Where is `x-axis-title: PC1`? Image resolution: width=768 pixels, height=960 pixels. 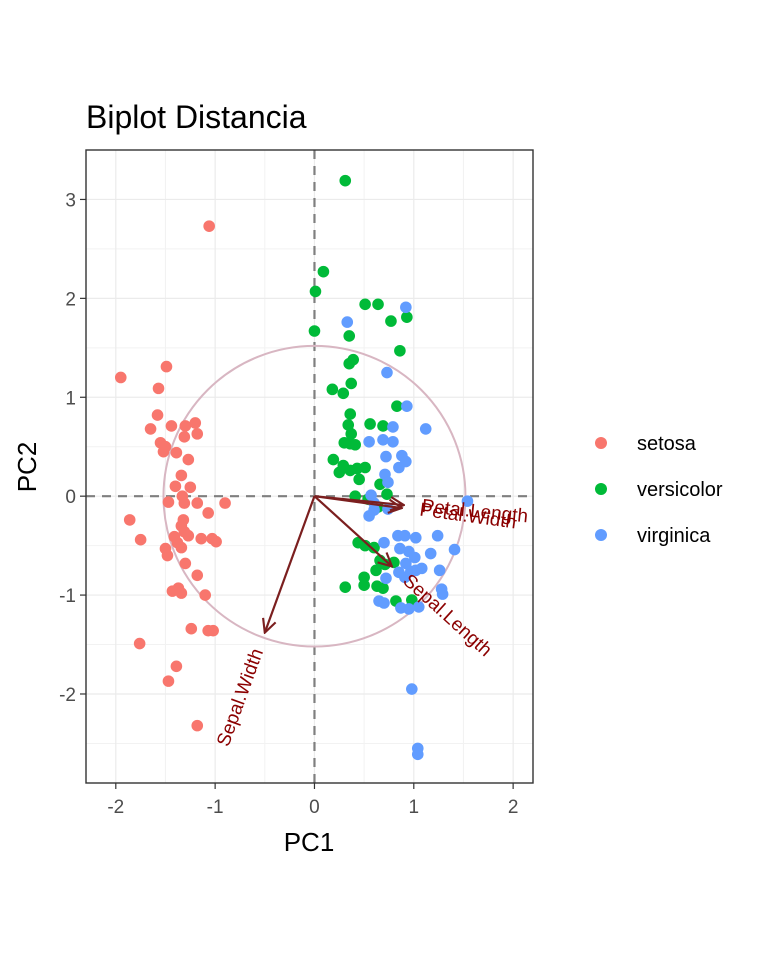
x-axis-title: PC1 is located at coordinates (309, 842).